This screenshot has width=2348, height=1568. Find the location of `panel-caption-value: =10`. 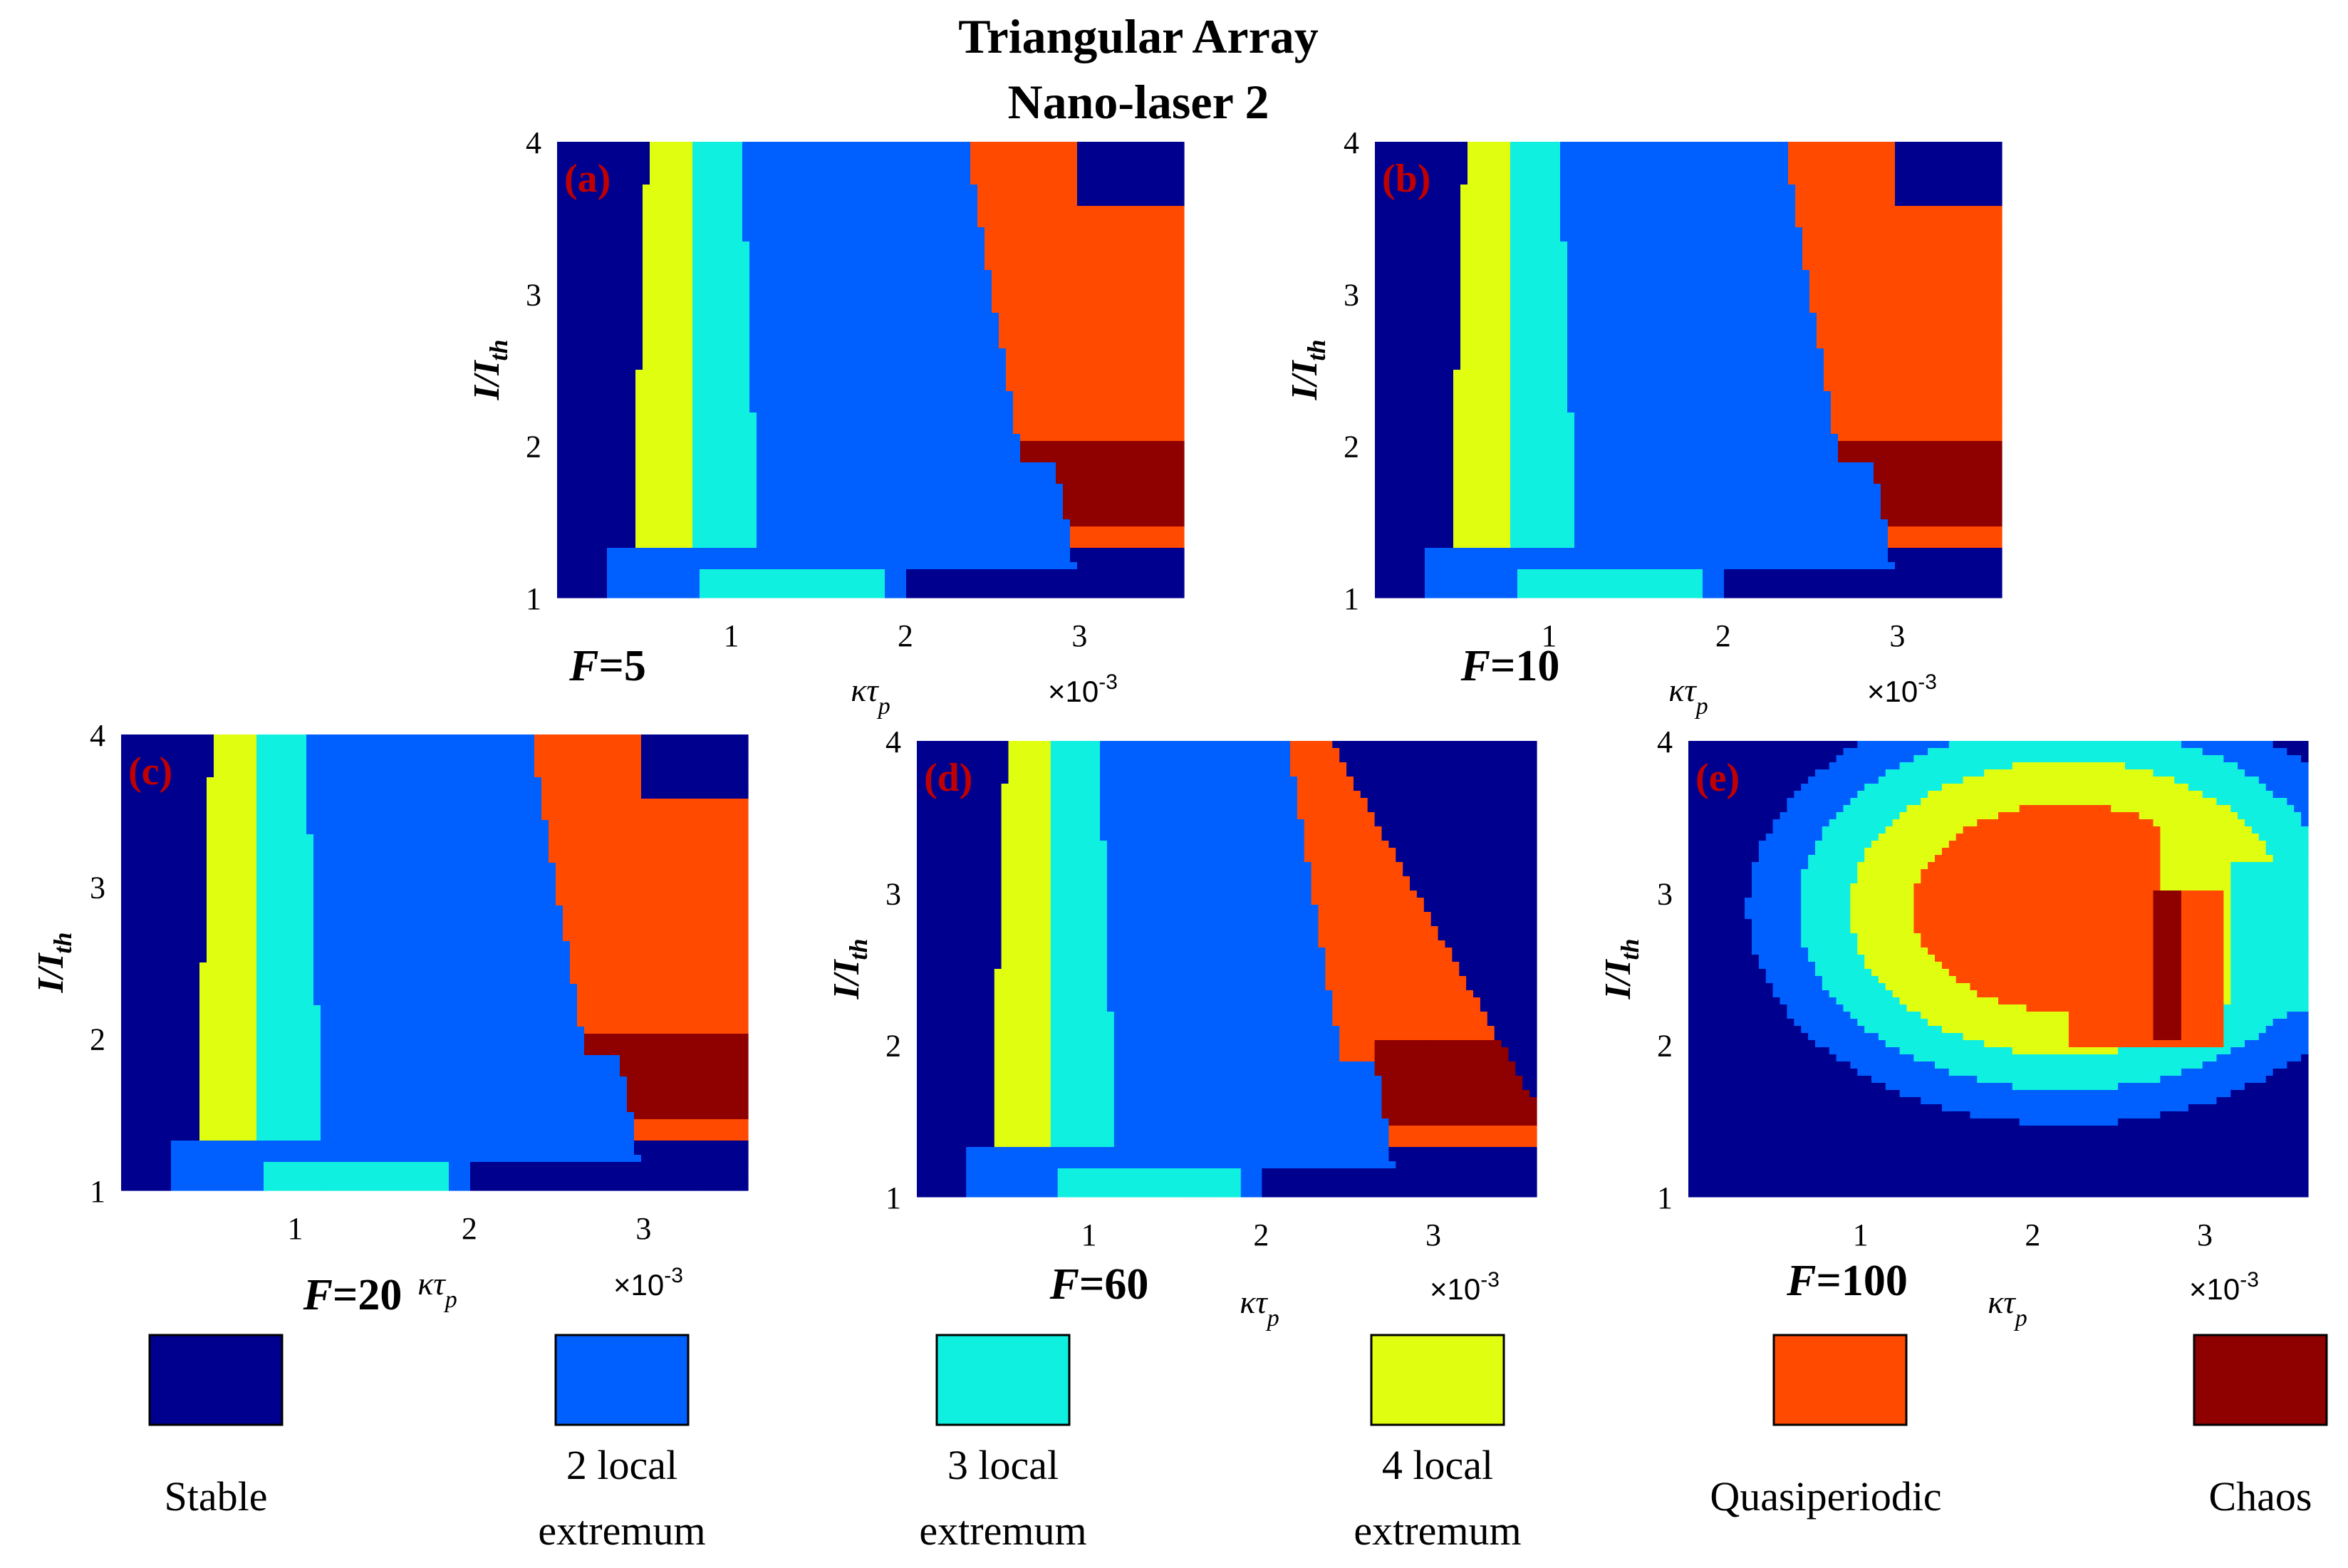

panel-caption-value: =10 is located at coordinates (1524, 666).